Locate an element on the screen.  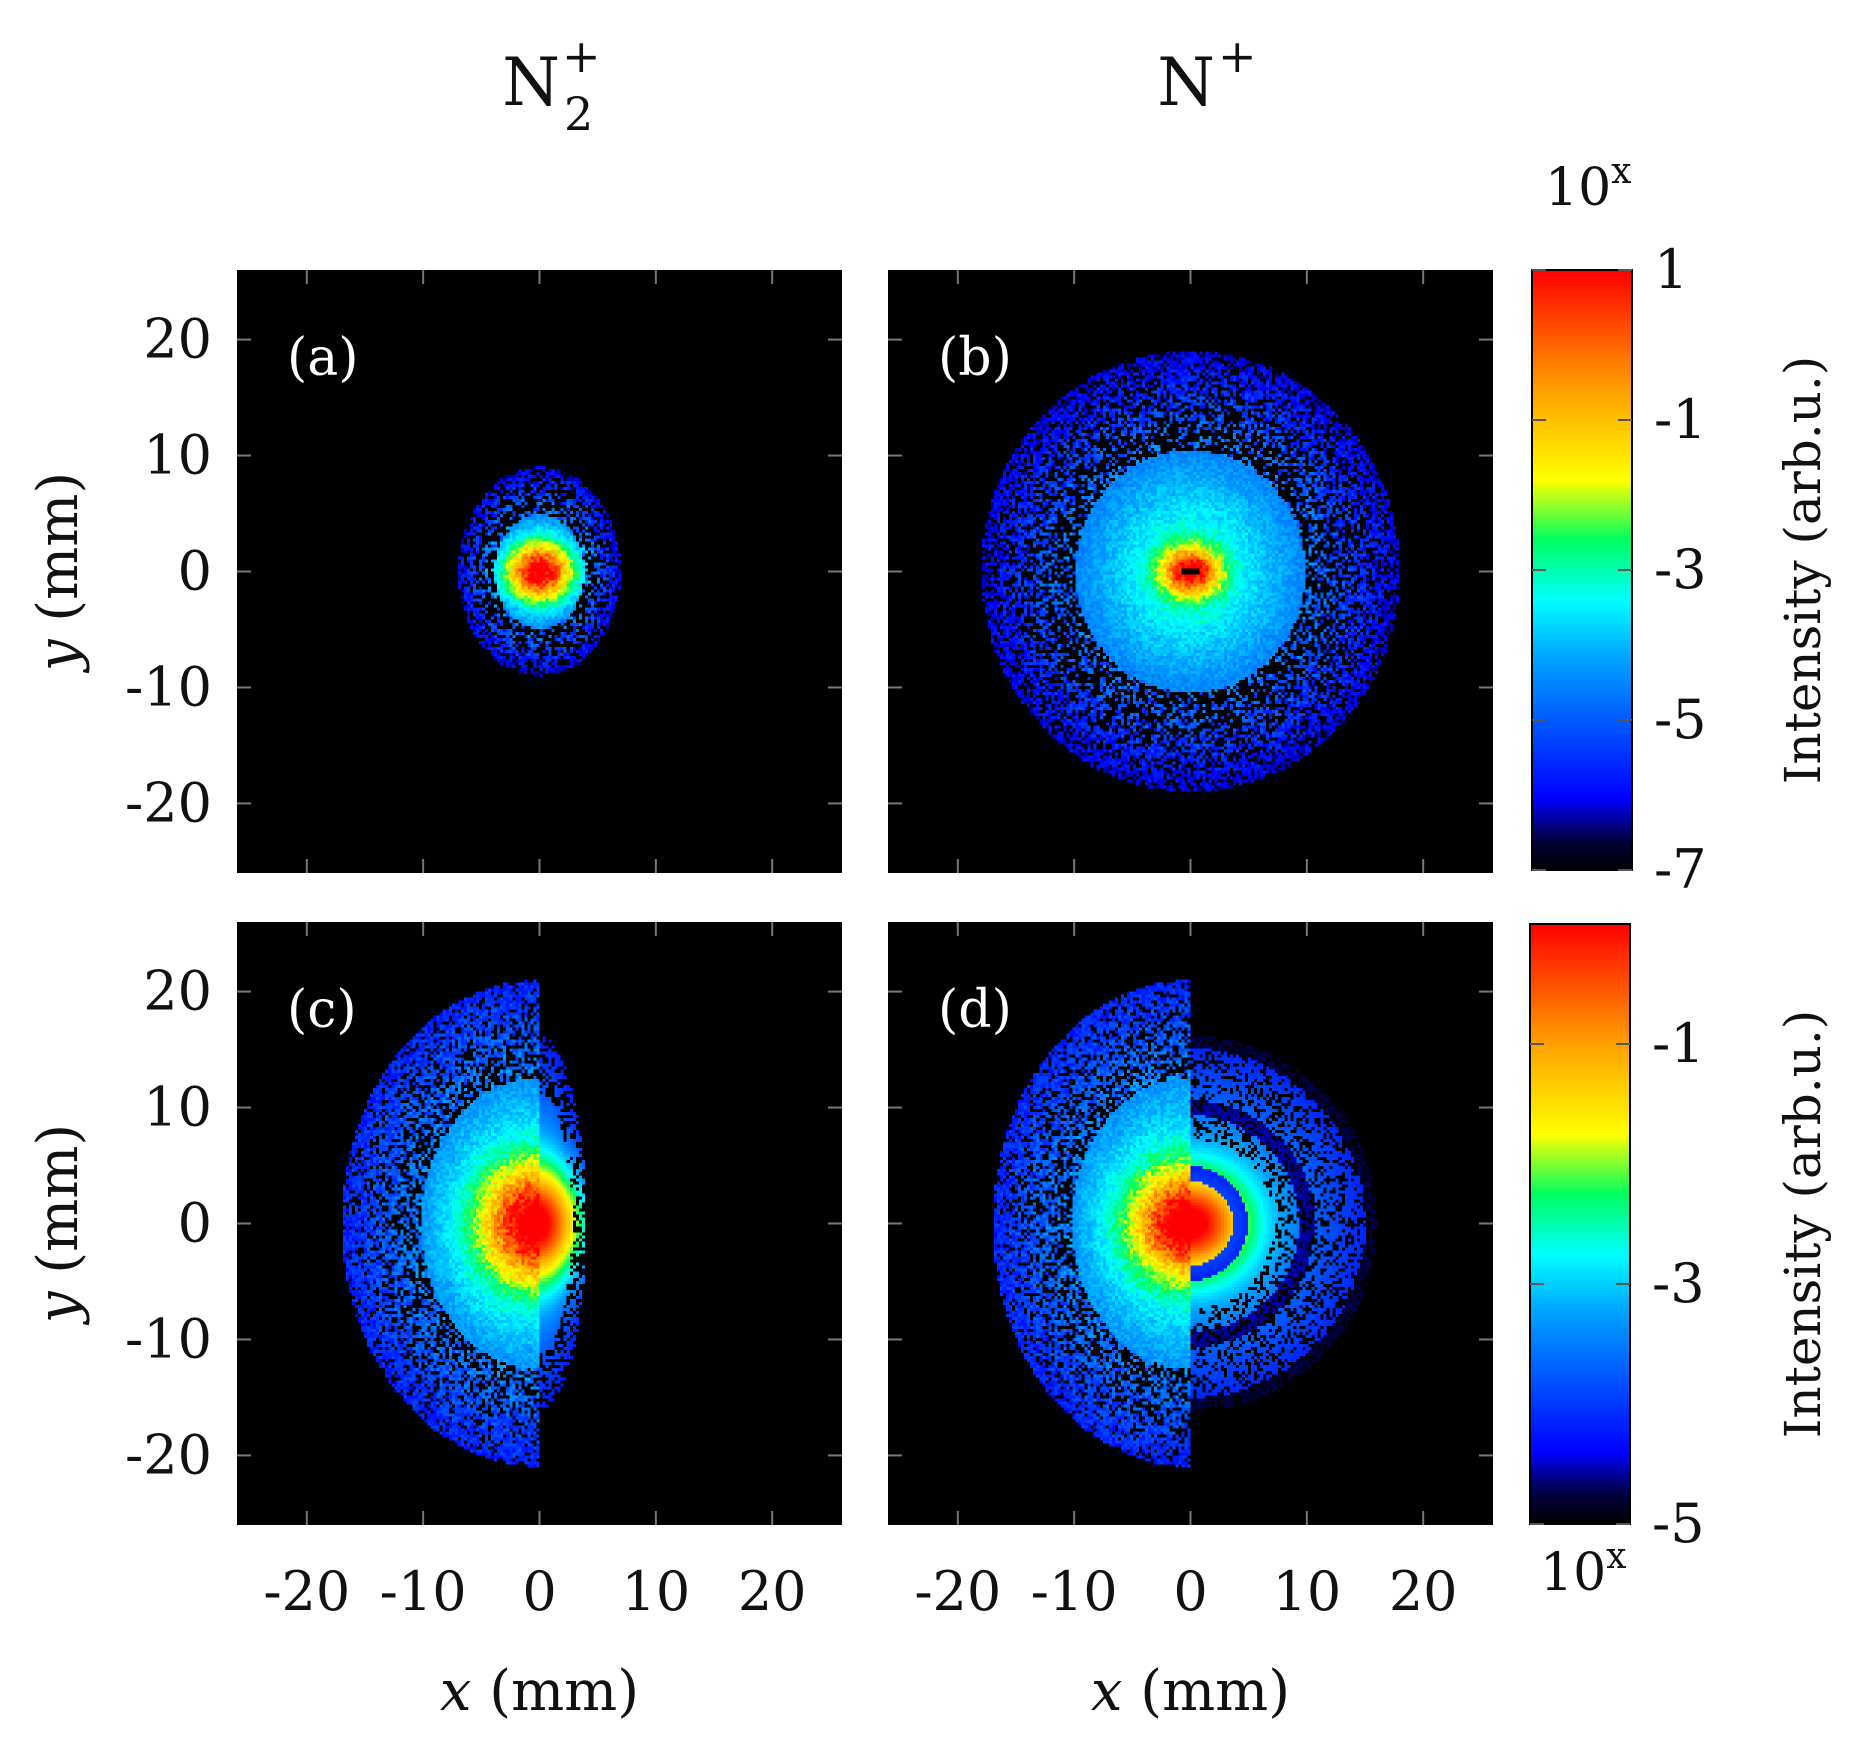
panel-label: (c) is located at coordinates (322, 1010).